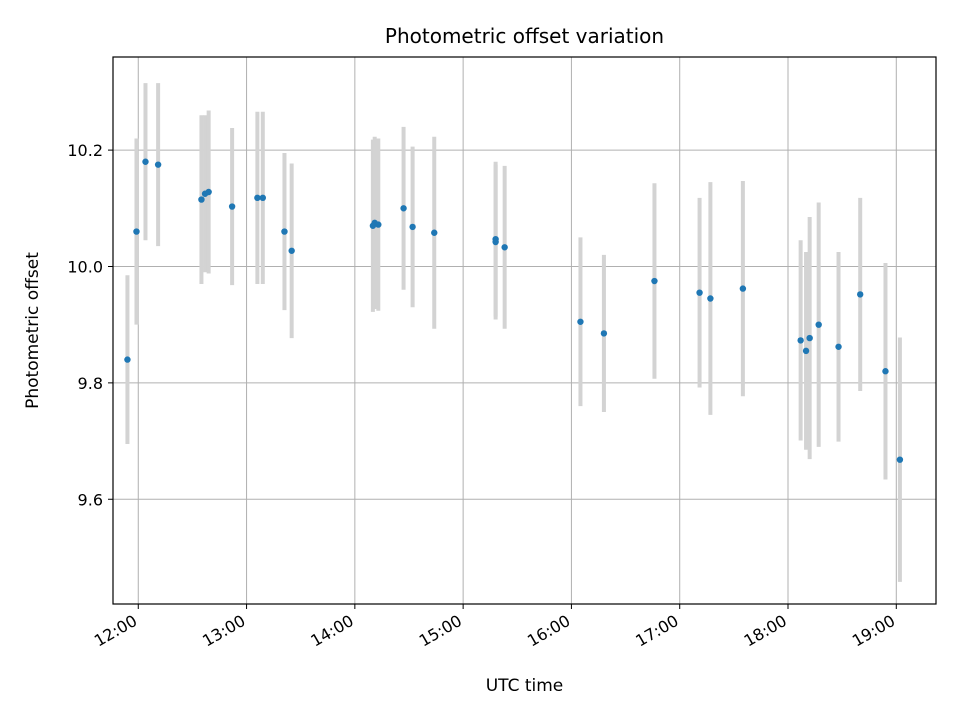 This screenshot has width=960, height=720. Describe the element at coordinates (85, 266) in the screenshot. I see `y-tick-label: 10.0` at that location.